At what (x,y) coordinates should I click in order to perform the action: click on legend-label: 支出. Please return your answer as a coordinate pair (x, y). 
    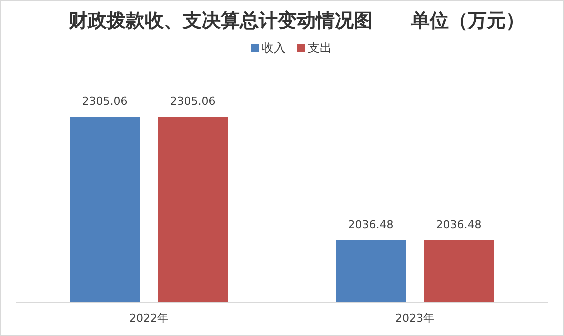
    Looking at the image, I should click on (320, 48).